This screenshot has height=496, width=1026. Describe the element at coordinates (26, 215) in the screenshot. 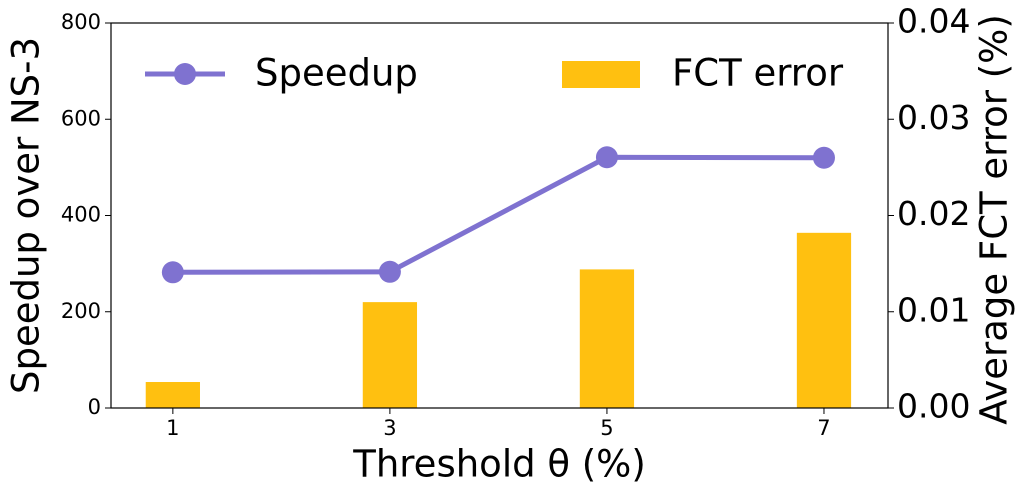

I see `y-axis-label: Speedup over NS-3` at that location.